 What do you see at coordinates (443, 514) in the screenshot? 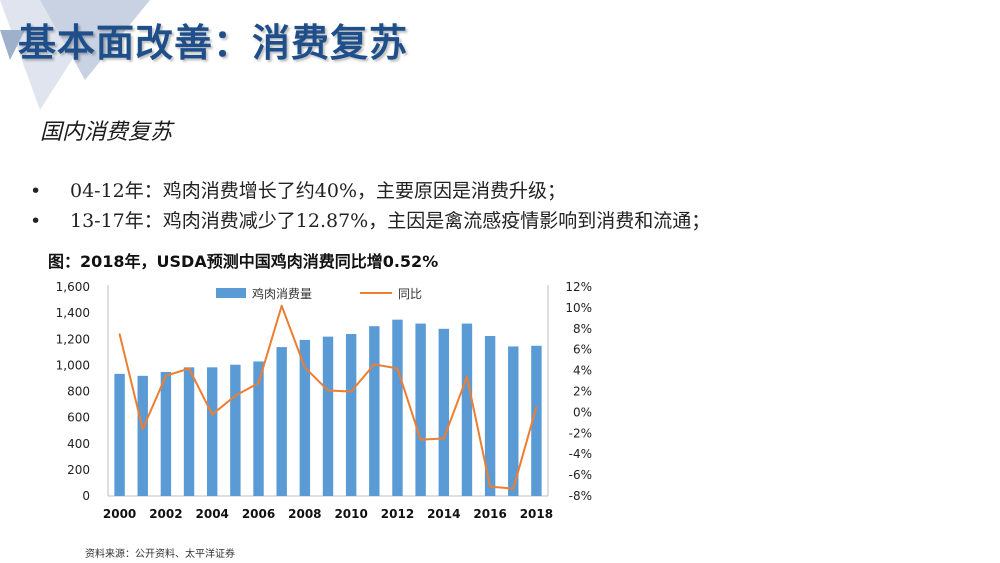
I see `x-tick-label: 2014` at bounding box center [443, 514].